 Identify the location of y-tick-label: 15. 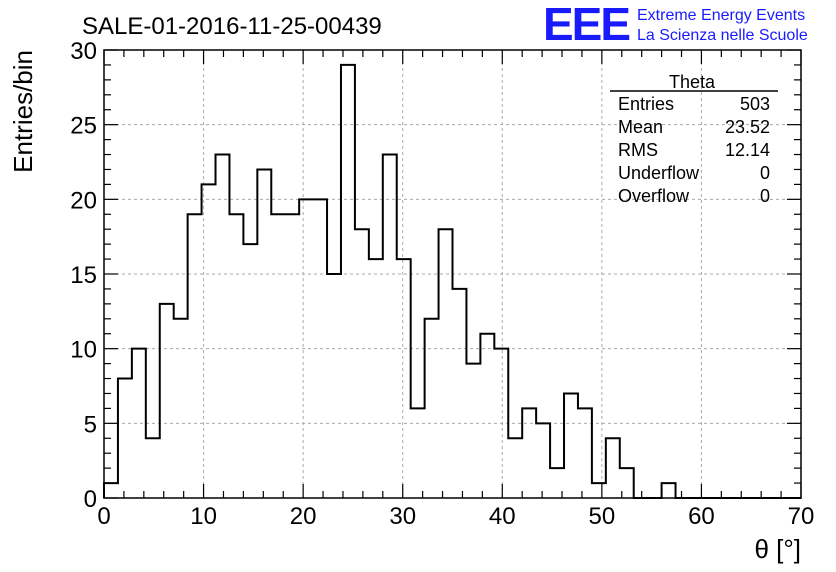
(83, 275).